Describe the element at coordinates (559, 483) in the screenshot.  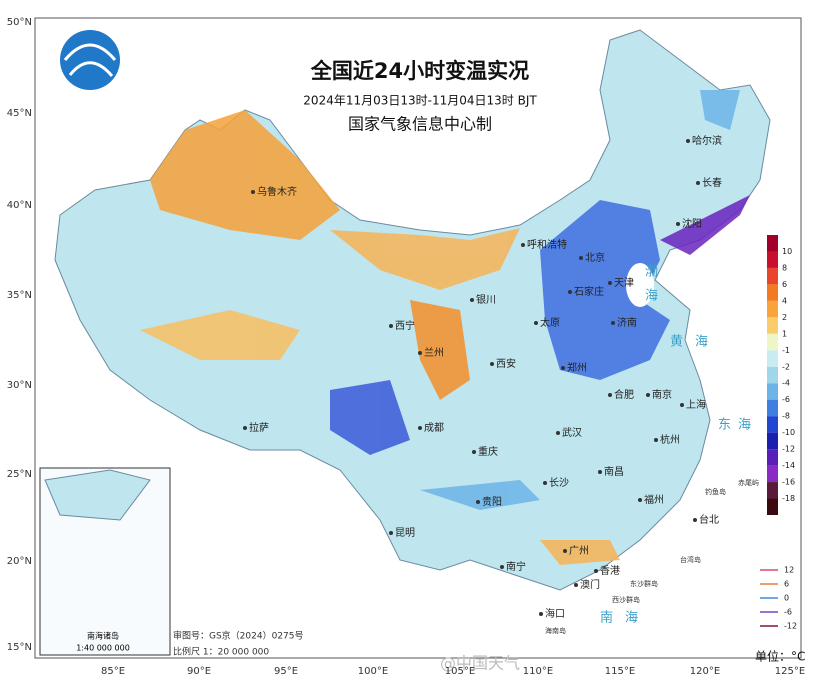
I see `city-label: 长沙` at that location.